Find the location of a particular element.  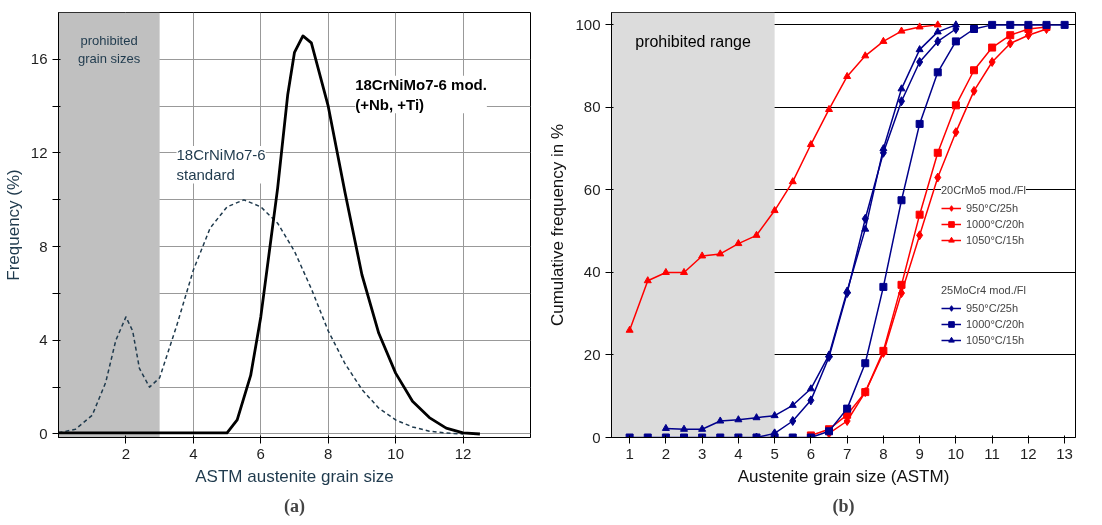

annotation: 20CrMo5 mod./Fl is located at coordinates (983, 190).